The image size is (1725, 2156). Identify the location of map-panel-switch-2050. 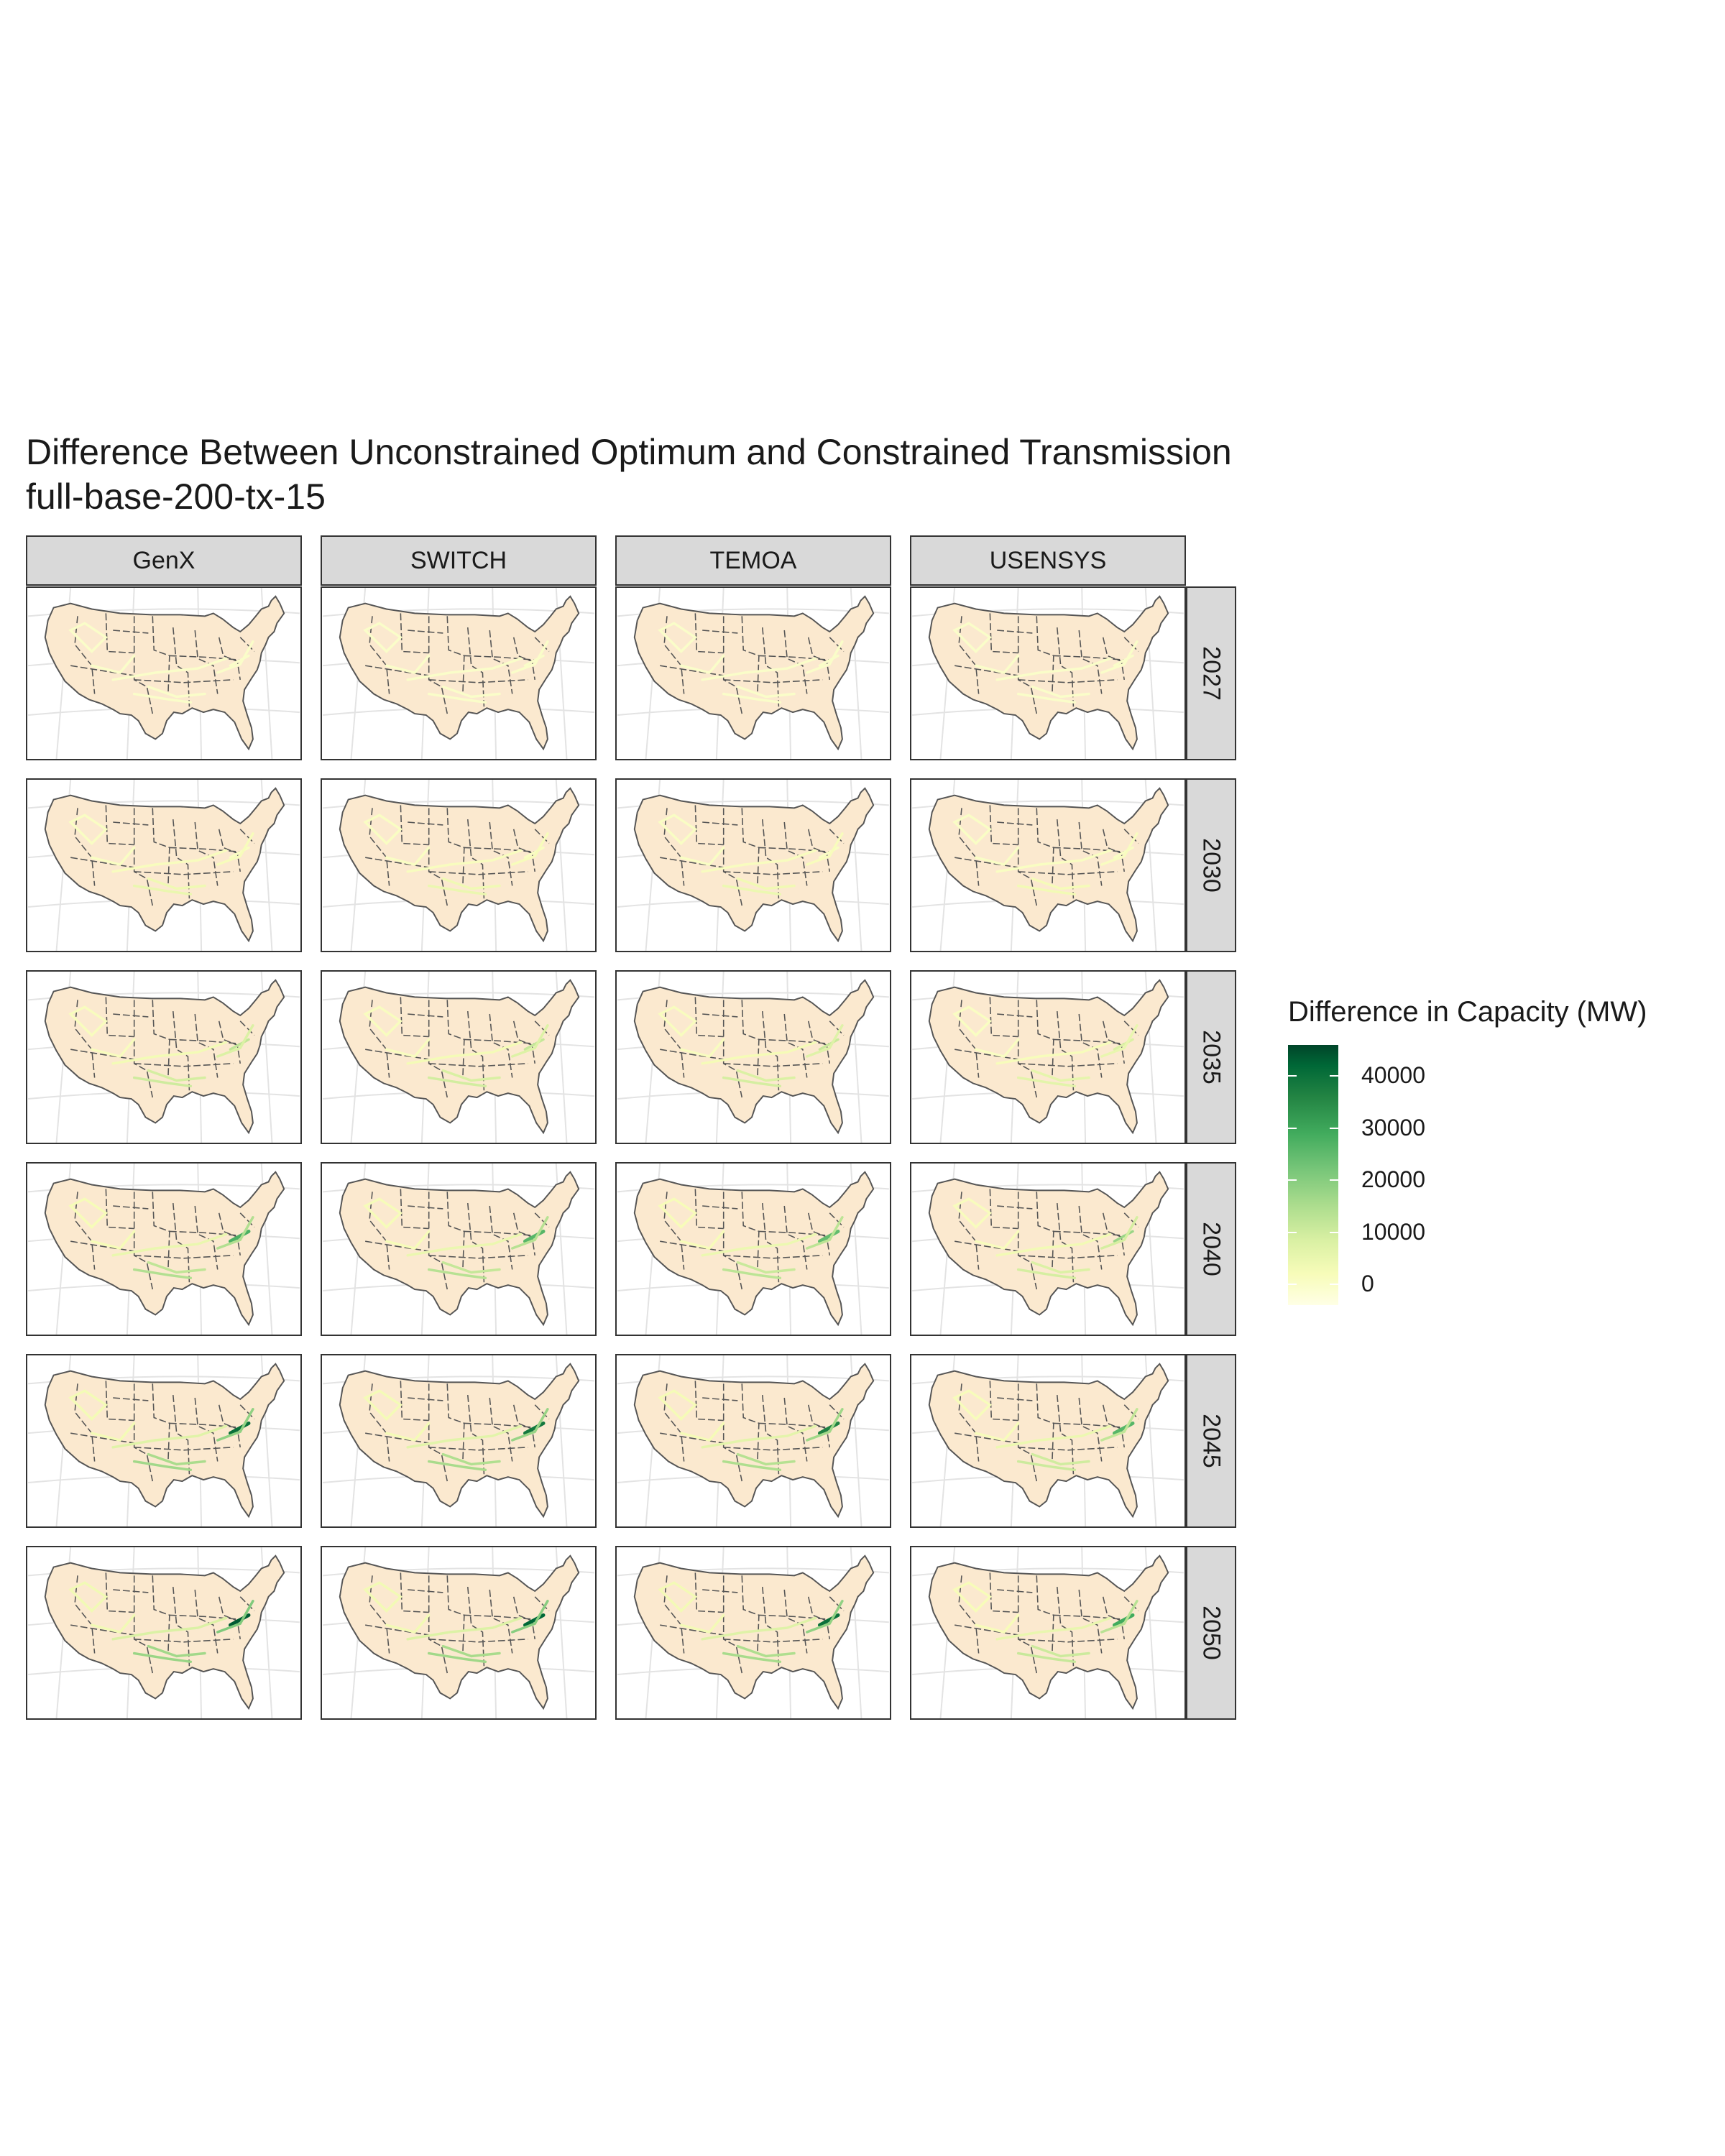
(459, 1633).